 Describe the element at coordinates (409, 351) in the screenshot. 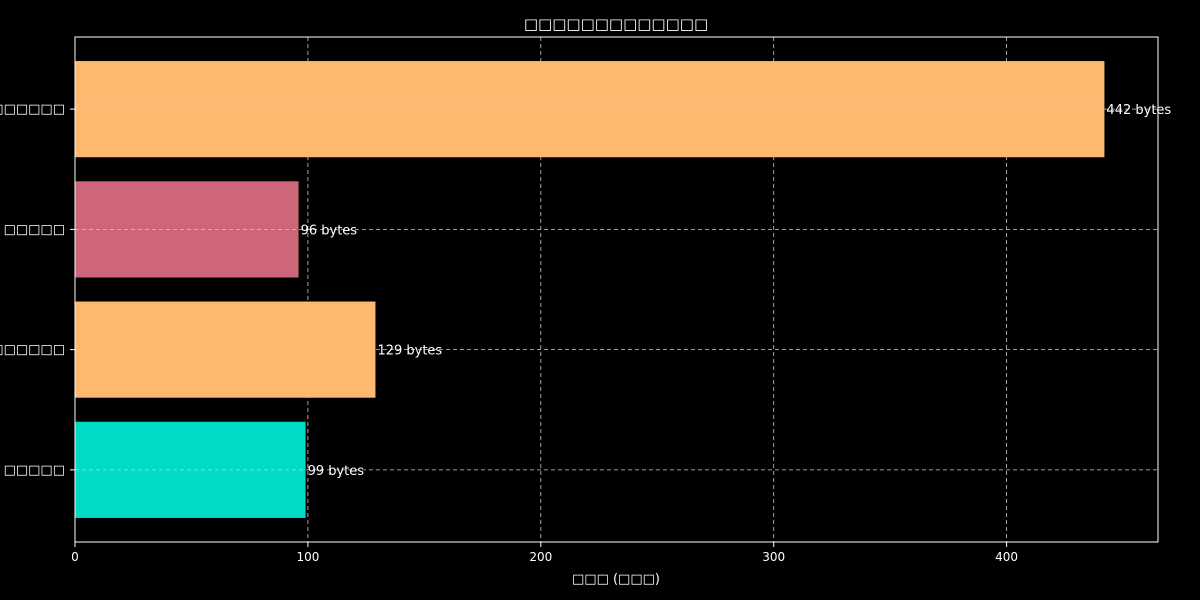

I see `bar-value-label: 129 bytes` at that location.